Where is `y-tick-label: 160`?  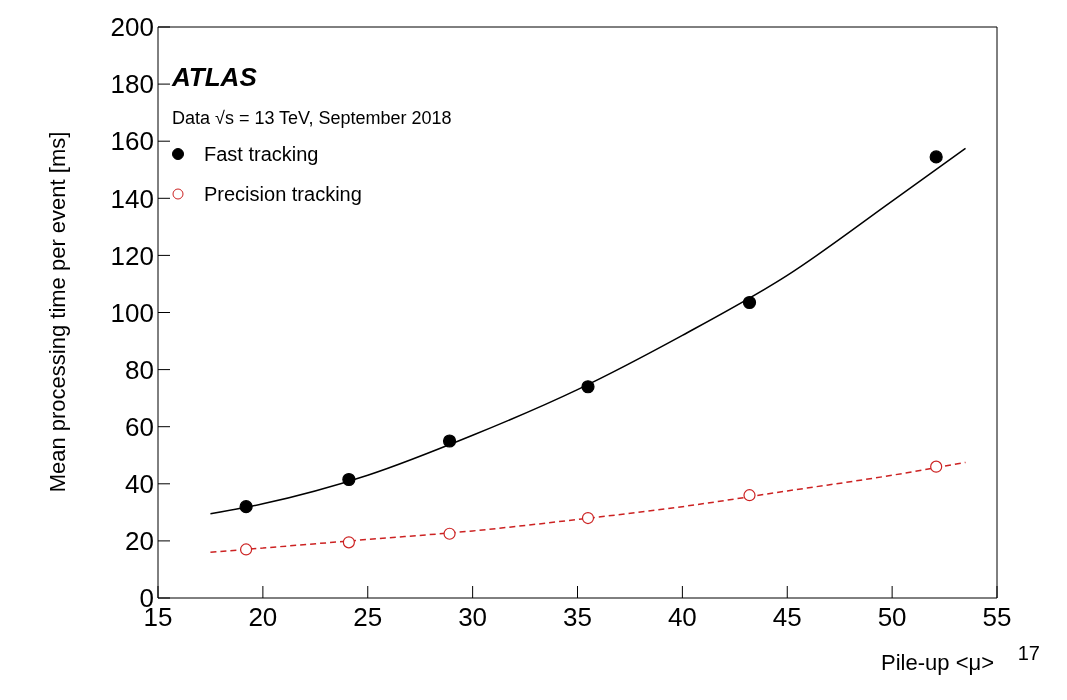 y-tick-label: 160 is located at coordinates (132, 141).